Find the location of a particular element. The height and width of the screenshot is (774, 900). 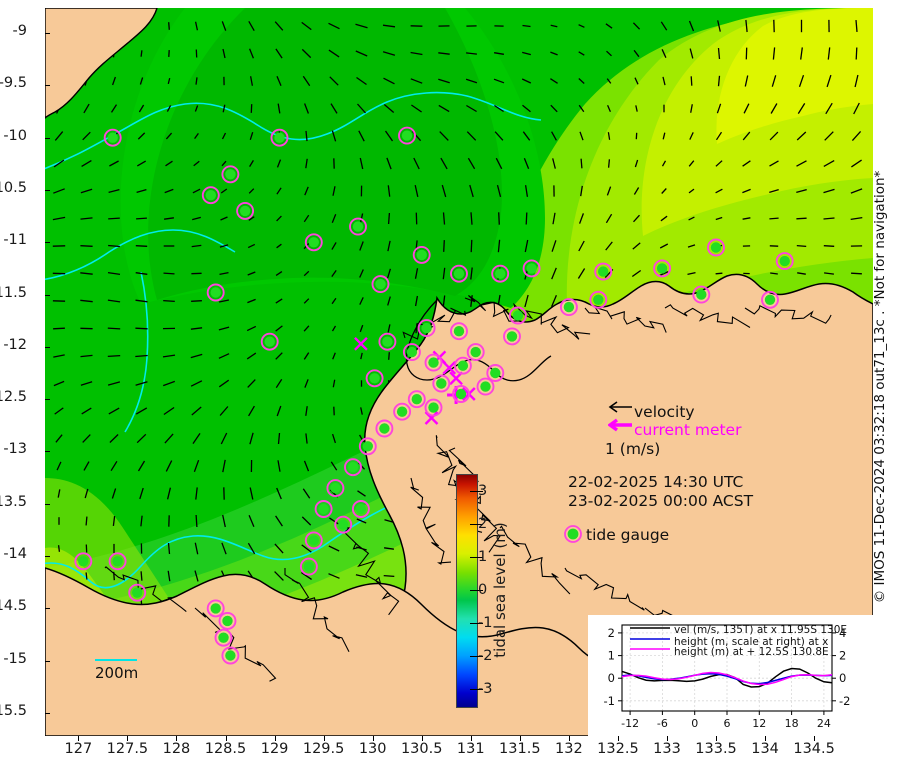

x-axis-tick-label: 129 is located at coordinates (274, 749).